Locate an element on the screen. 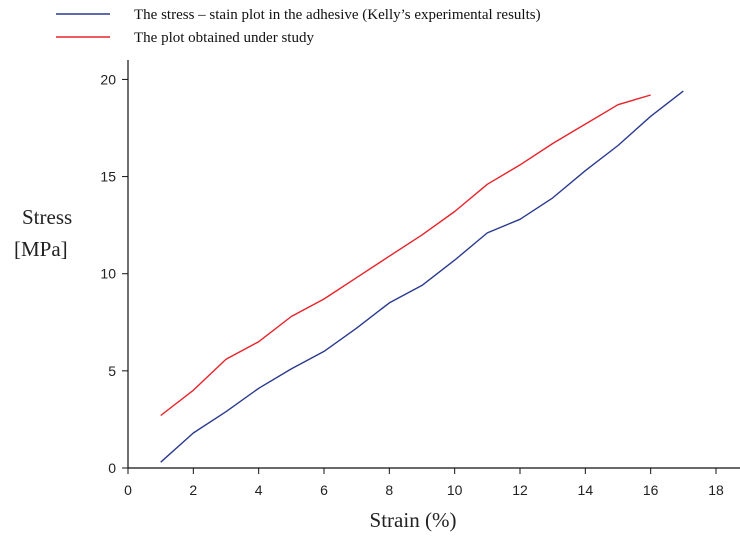 The height and width of the screenshot is (538, 740). x-tick-label: 8 is located at coordinates (389, 490).